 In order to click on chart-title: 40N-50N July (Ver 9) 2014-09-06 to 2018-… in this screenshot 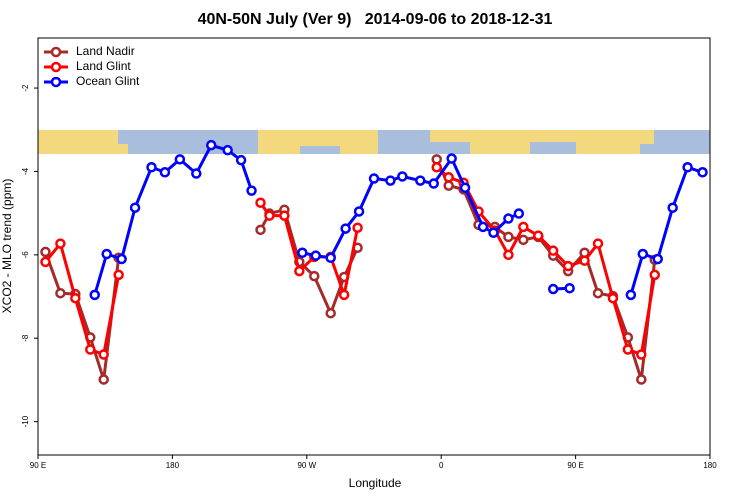, I will do `click(375, 19)`.